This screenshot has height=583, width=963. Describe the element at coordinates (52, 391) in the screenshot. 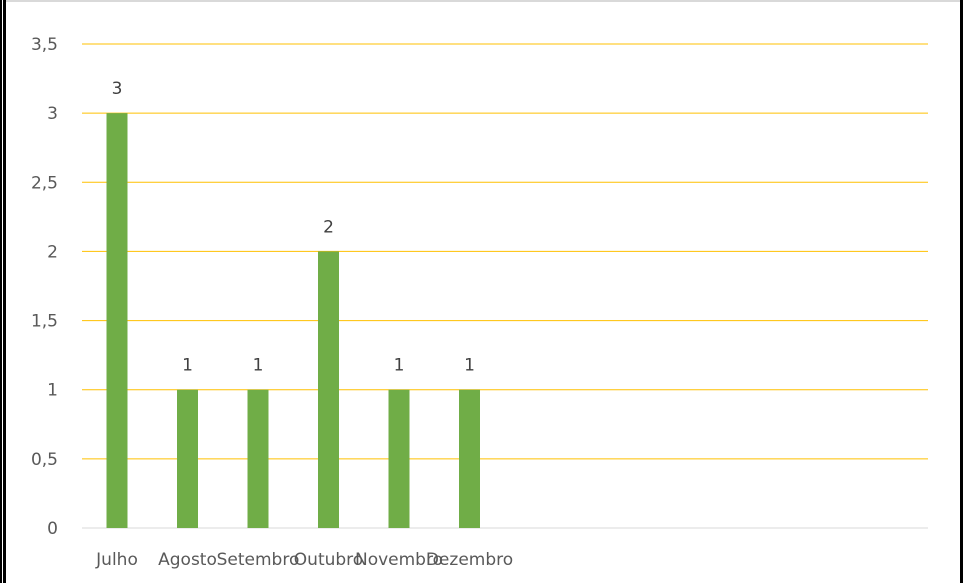

I see `y-tick-label: 1` at that location.